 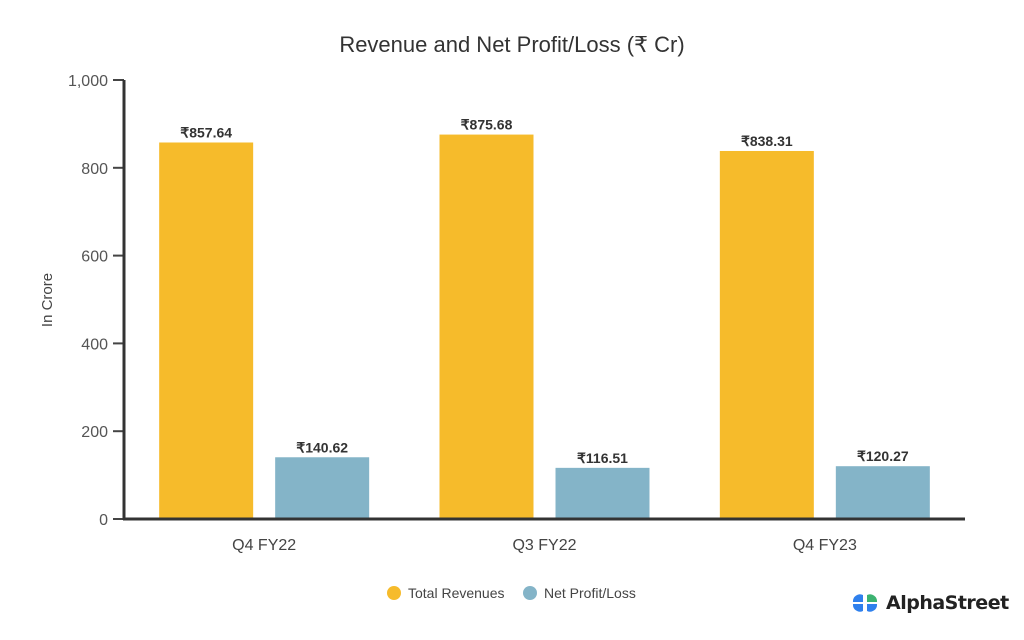 What do you see at coordinates (94, 257) in the screenshot?
I see `y-tick-label: 600` at bounding box center [94, 257].